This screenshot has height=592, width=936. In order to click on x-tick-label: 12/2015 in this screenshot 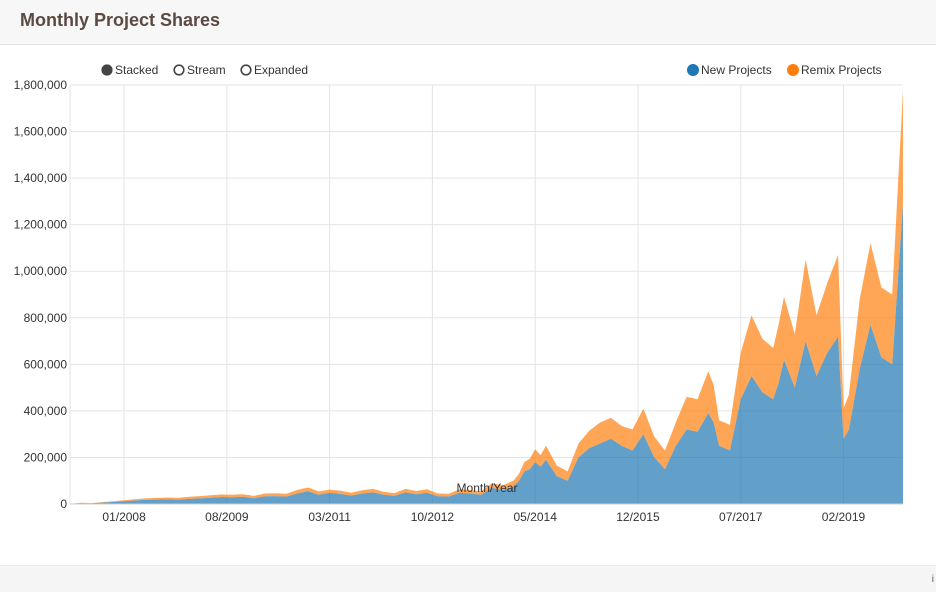, I will do `click(638, 517)`.